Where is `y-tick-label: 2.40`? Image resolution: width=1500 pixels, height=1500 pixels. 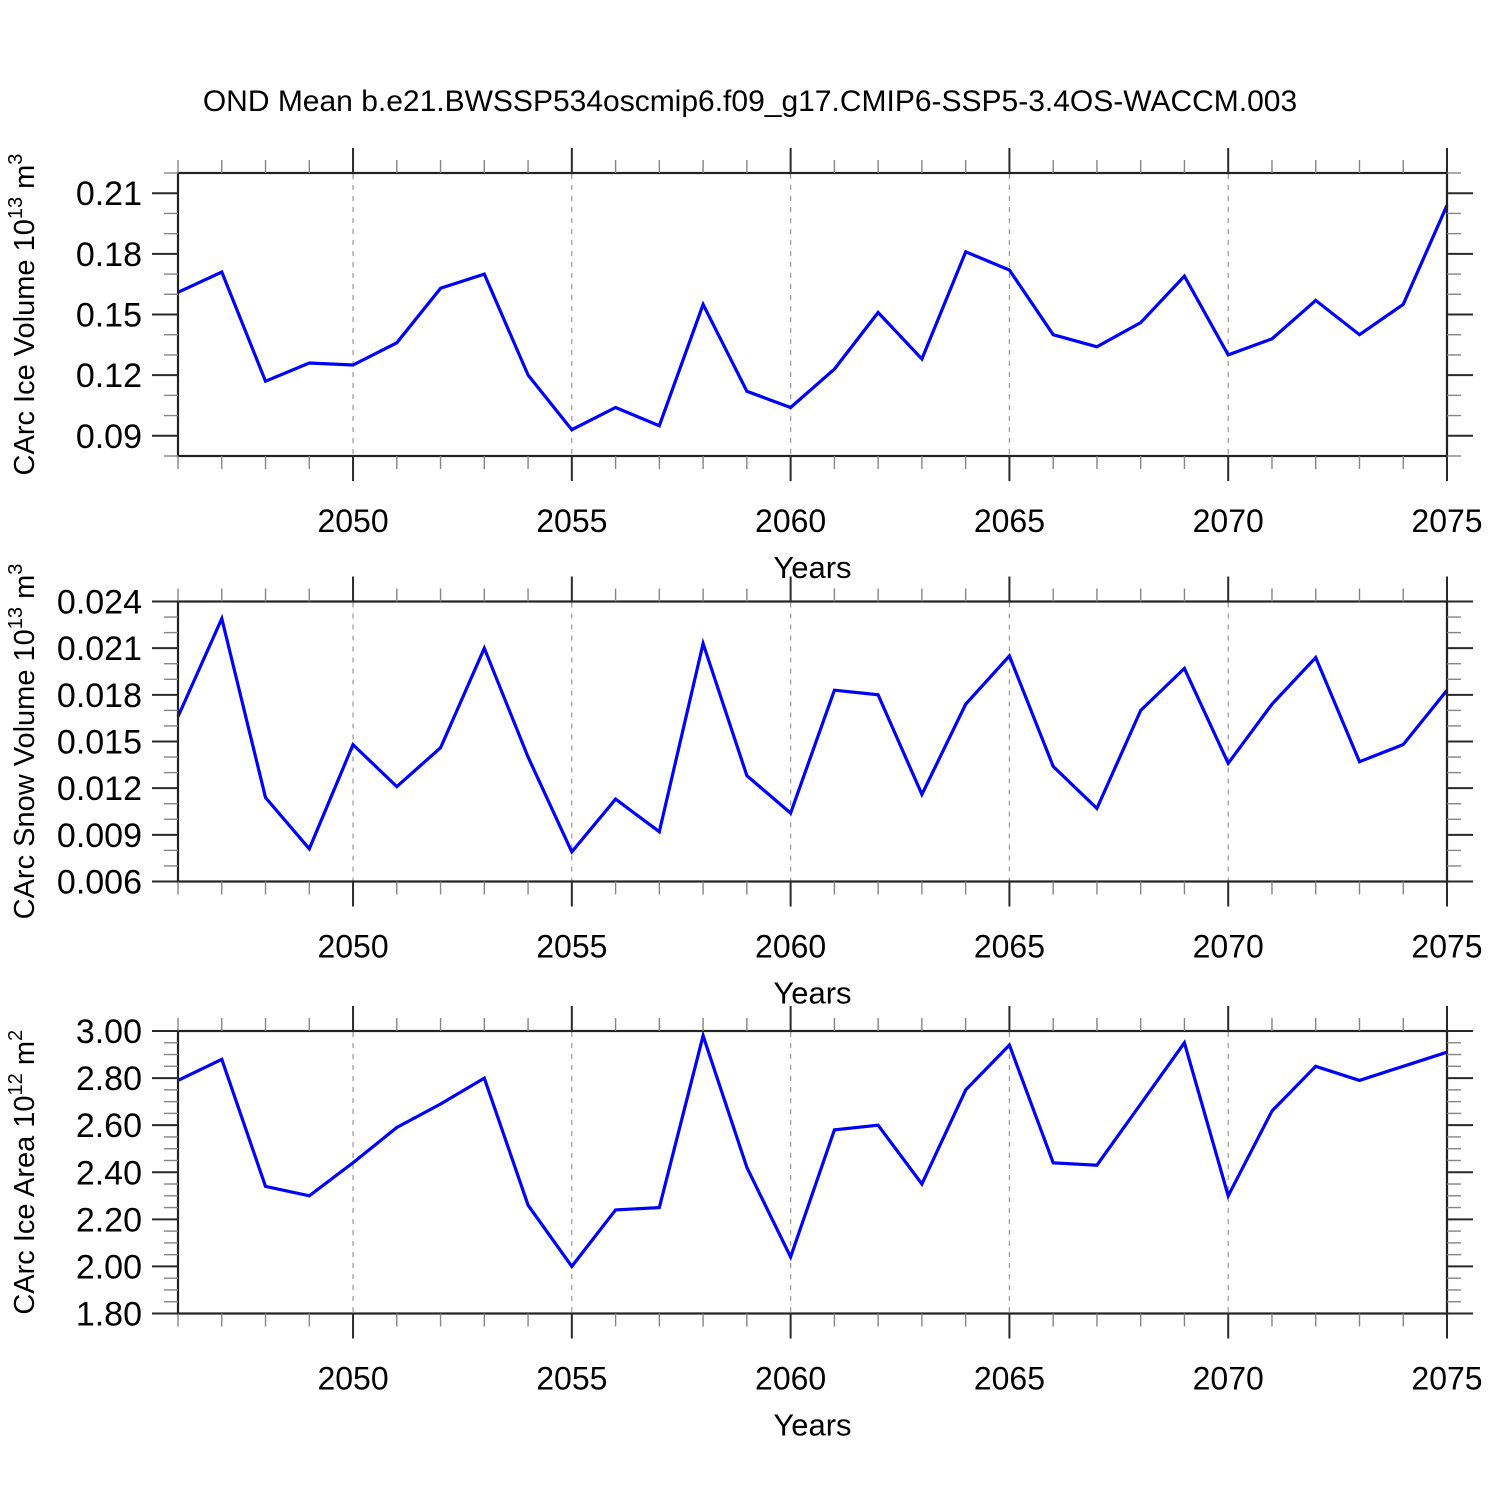 y-tick-label: 2.40 is located at coordinates (109, 1173).